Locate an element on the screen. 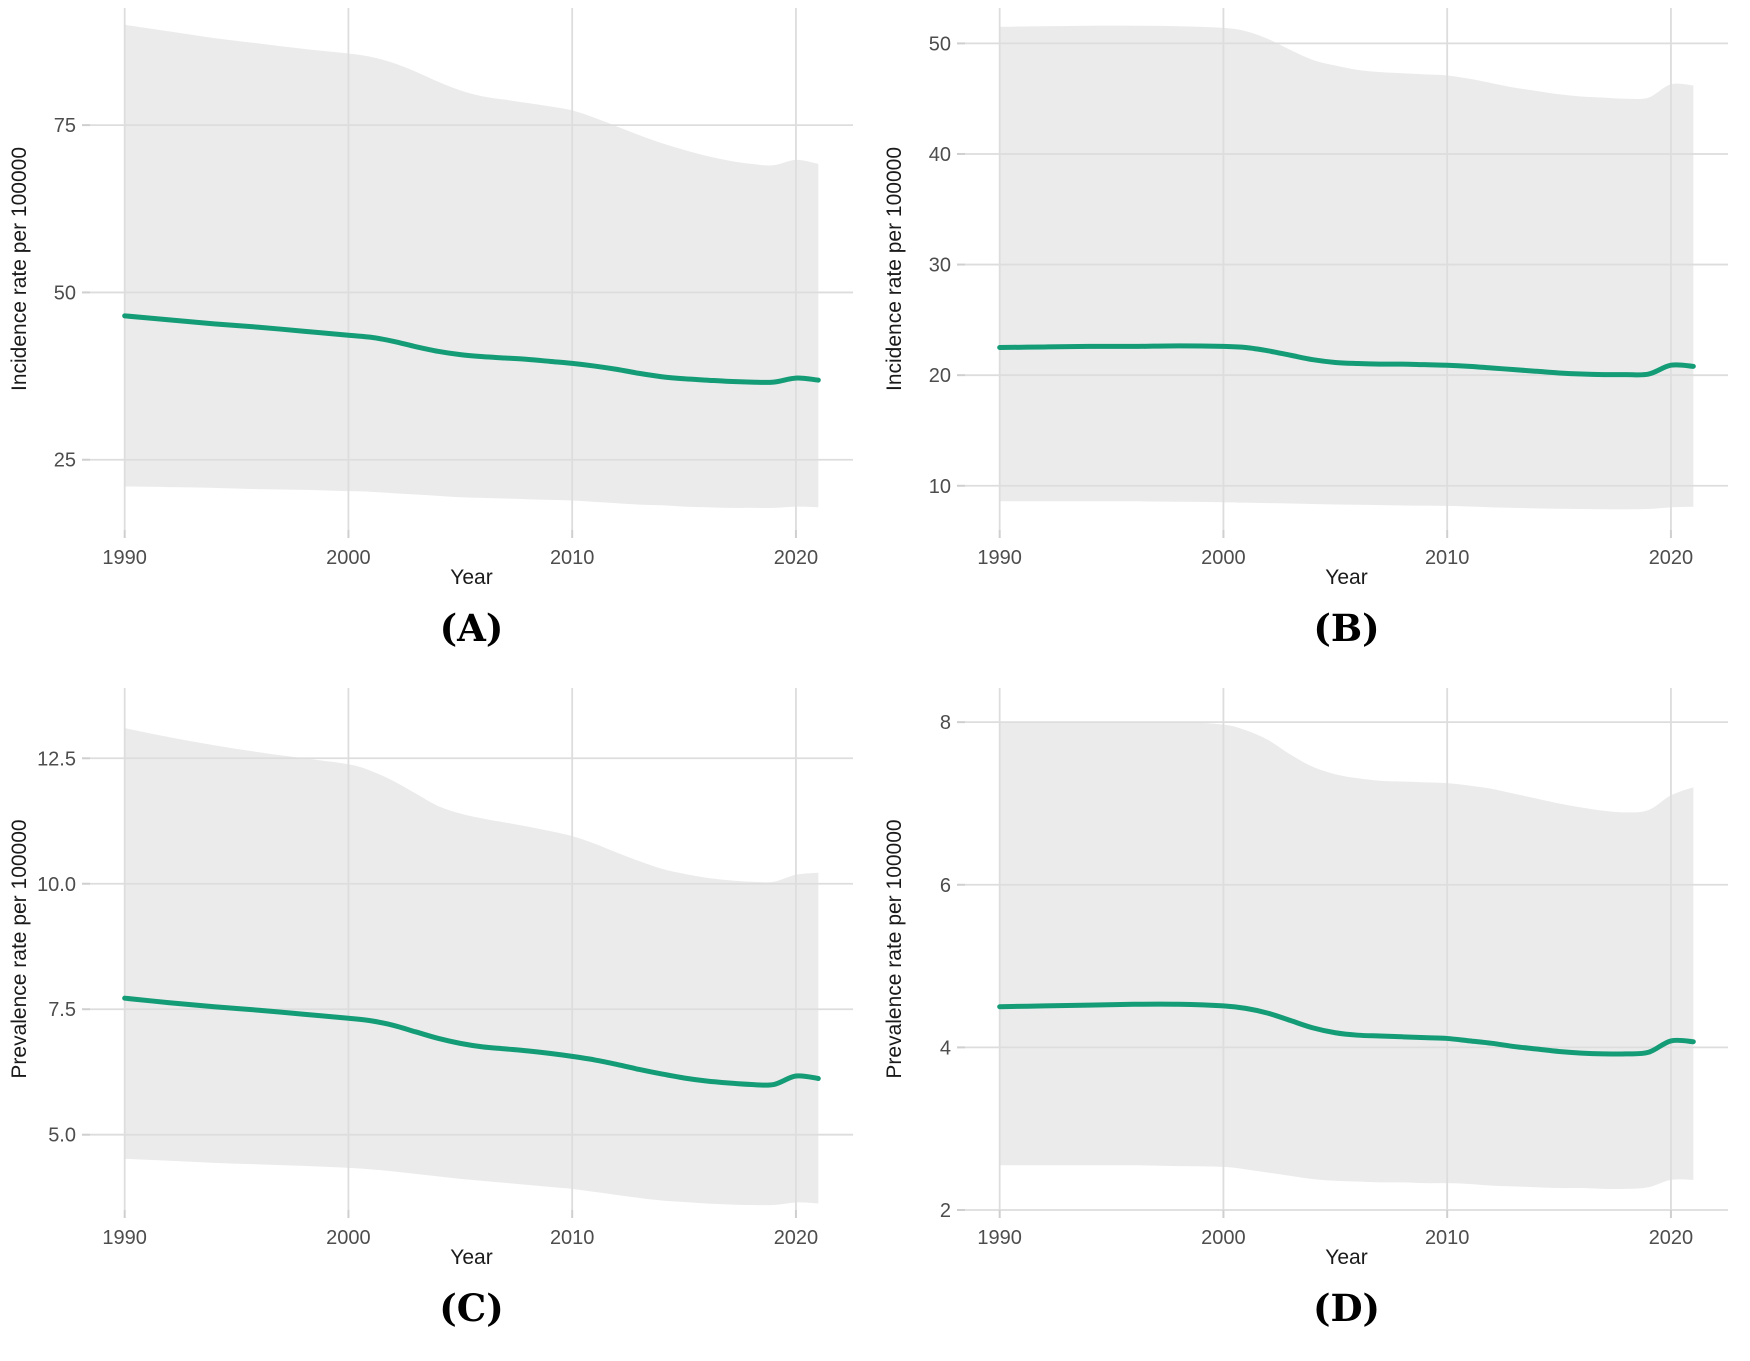  panel-label-a: (A) is located at coordinates (471, 628).